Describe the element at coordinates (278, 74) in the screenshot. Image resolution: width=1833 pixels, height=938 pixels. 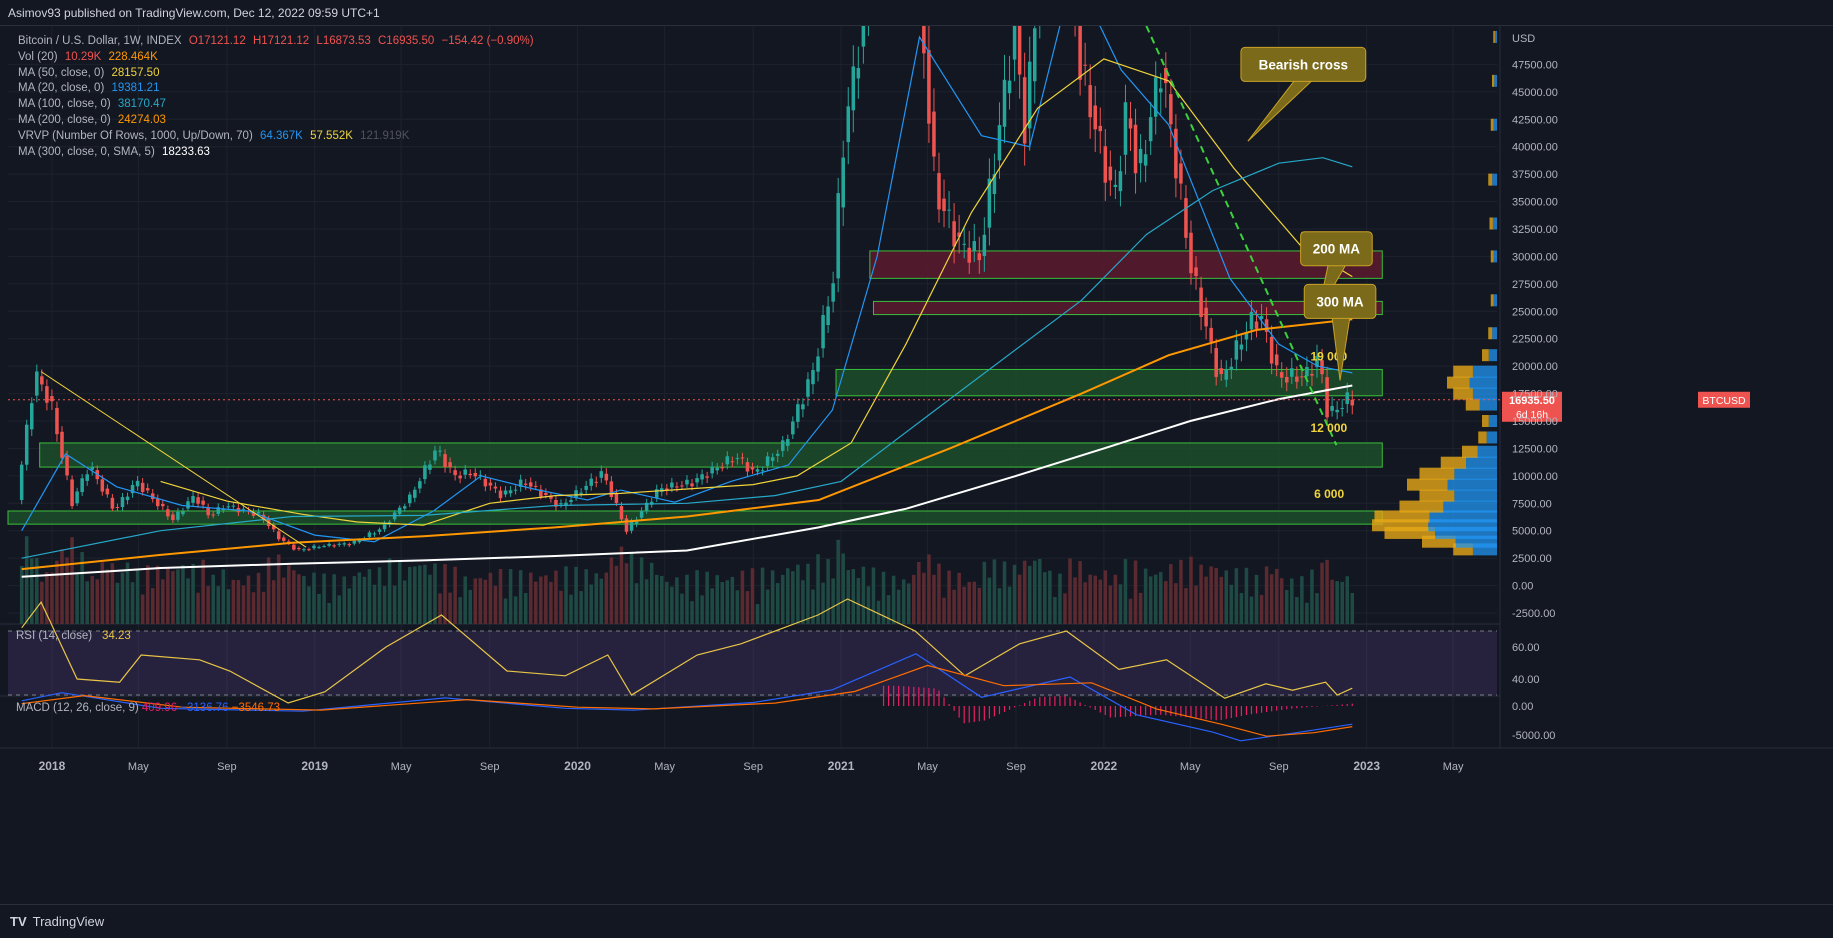
I see `legend-ma50: MA (50, close, 0) 28157.50` at that location.